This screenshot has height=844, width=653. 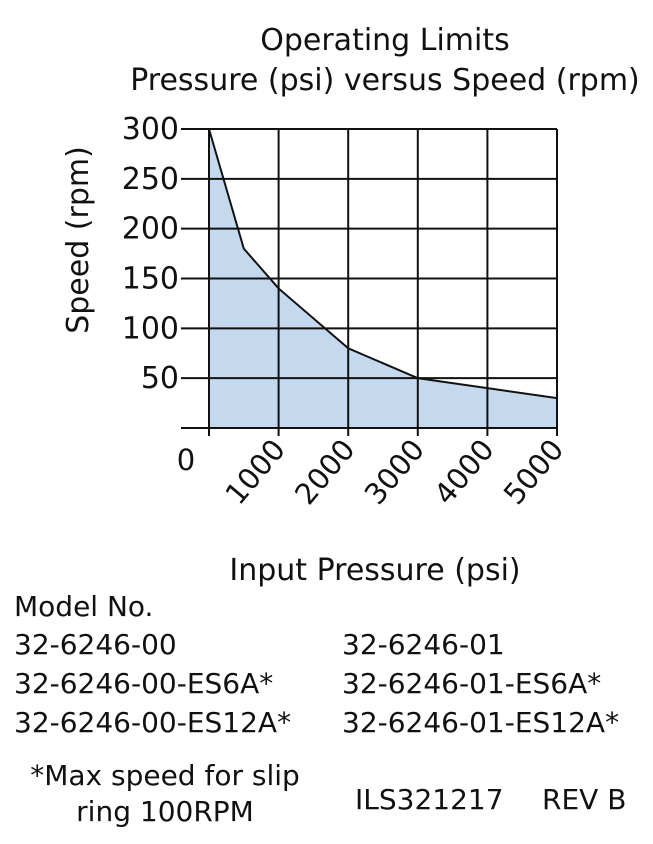 What do you see at coordinates (150, 279) in the screenshot?
I see `y-tick-label-150: 150` at bounding box center [150, 279].